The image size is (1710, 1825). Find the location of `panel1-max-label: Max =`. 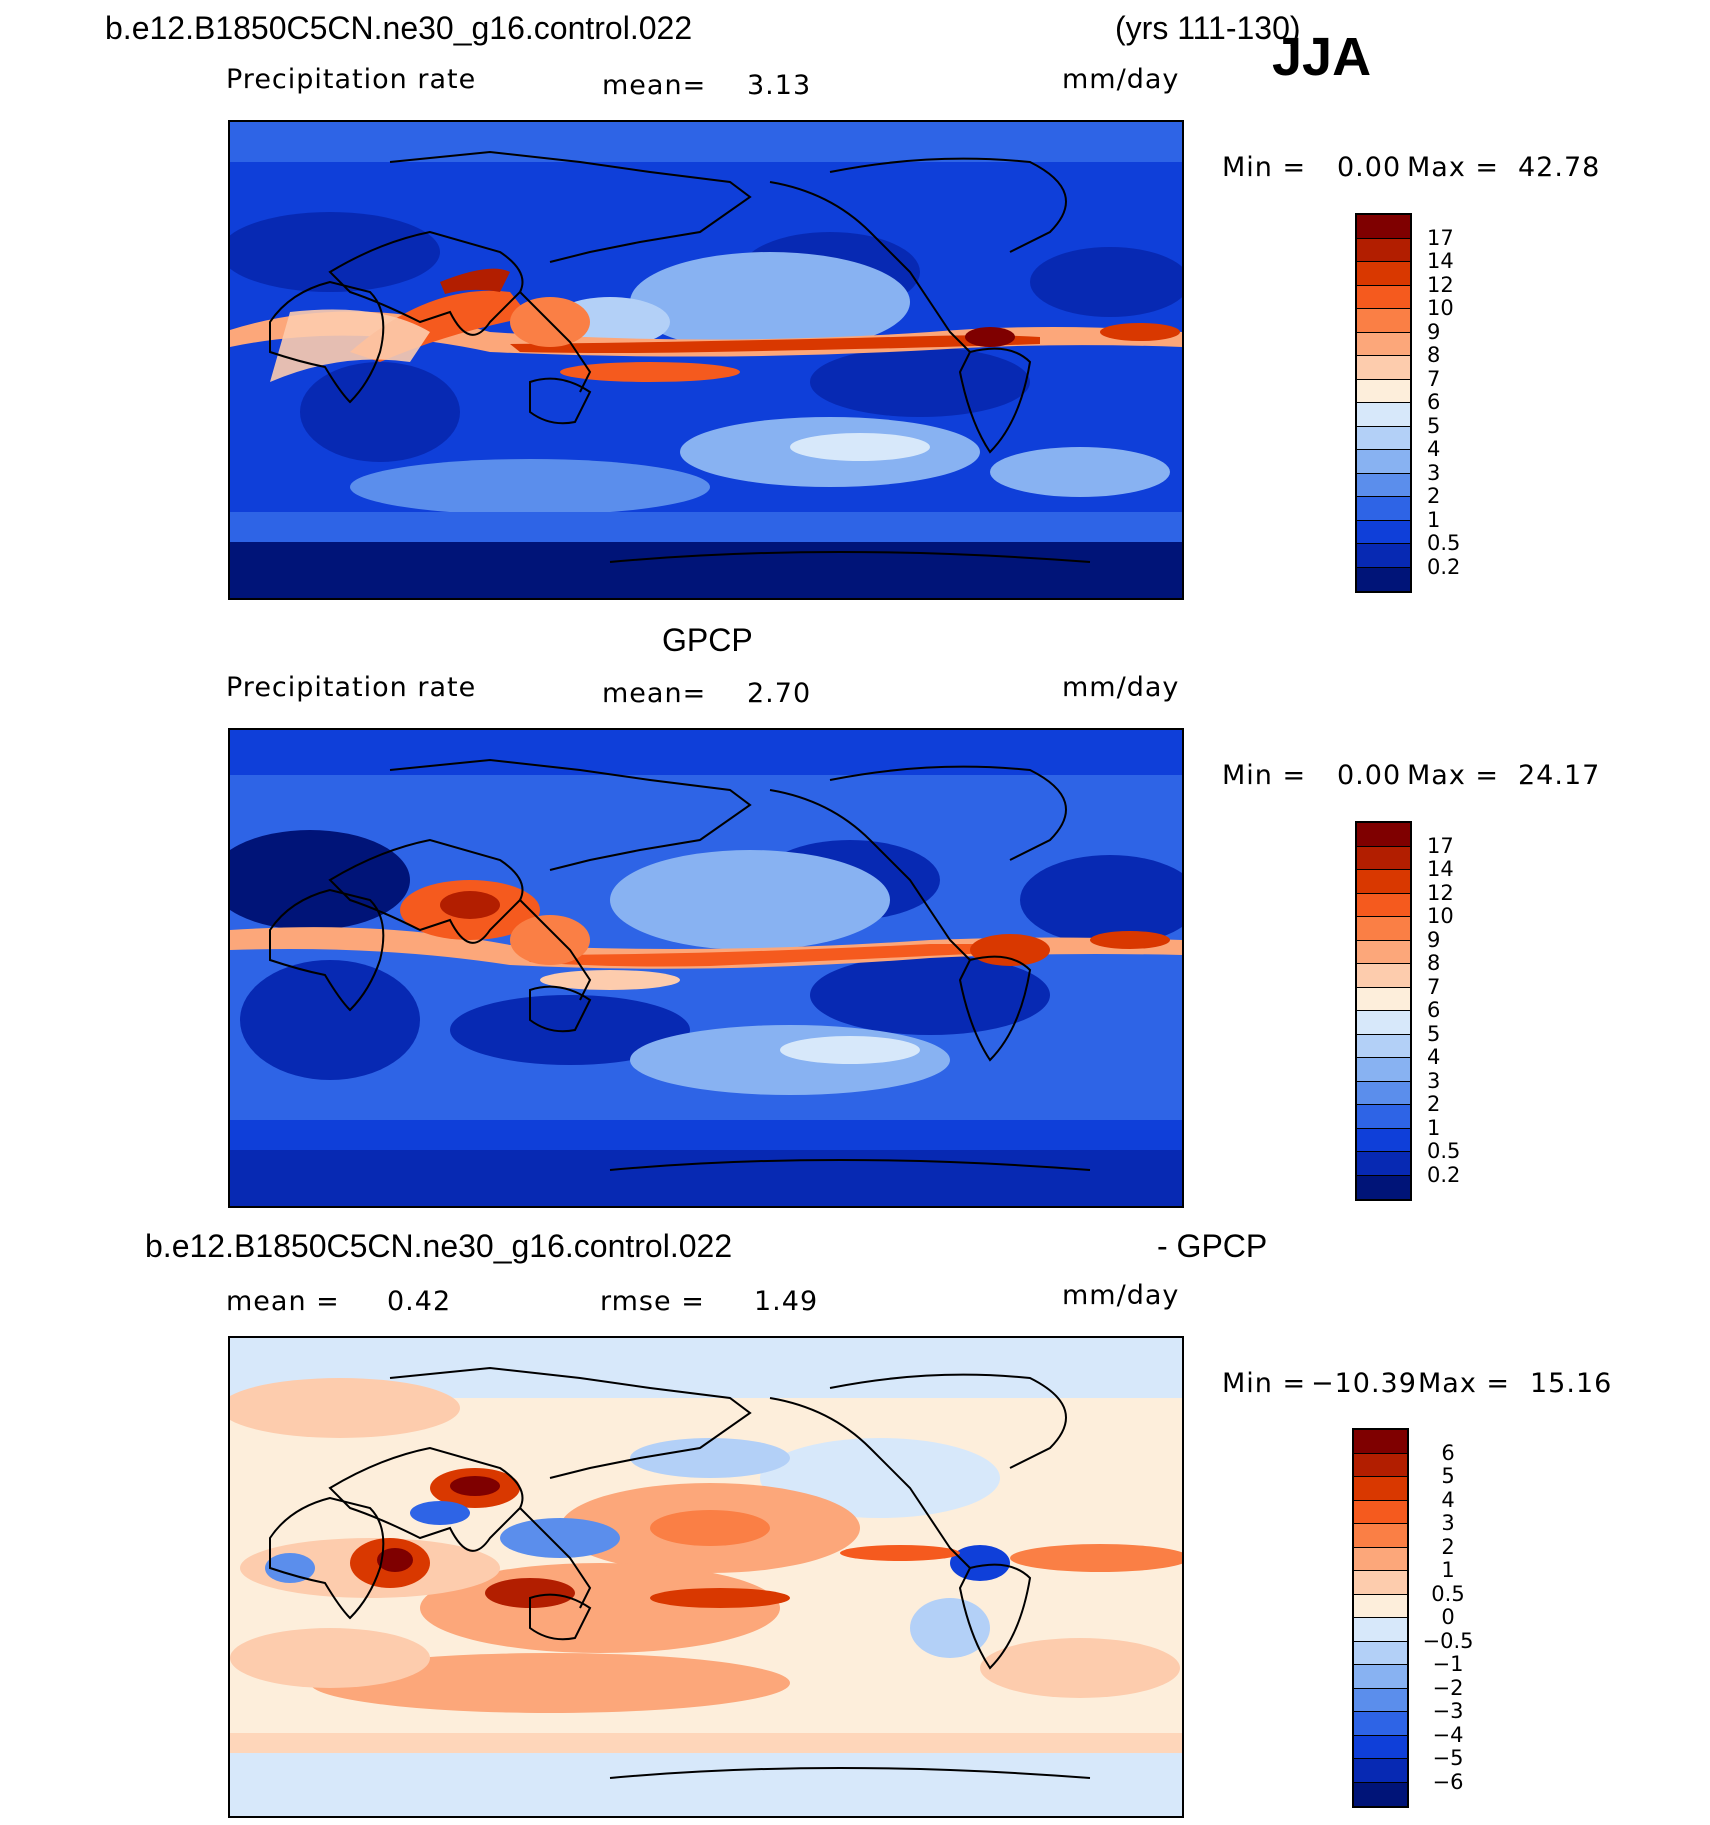

panel1-max-label: Max = is located at coordinates (1453, 167).